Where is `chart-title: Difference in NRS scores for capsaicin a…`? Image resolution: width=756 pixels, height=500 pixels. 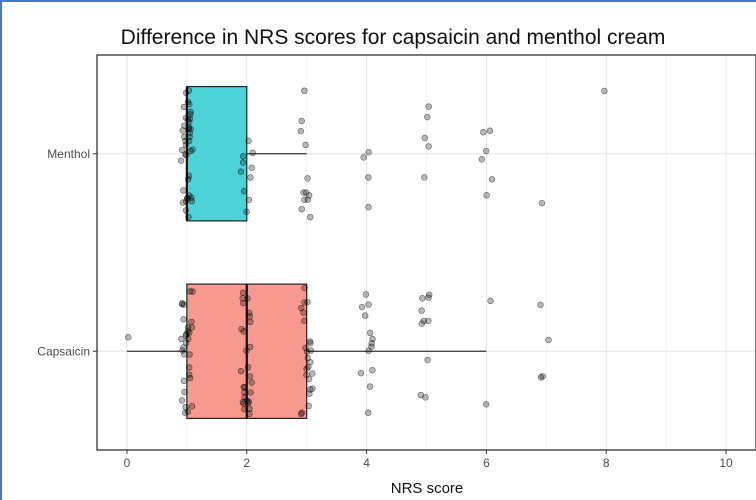 chart-title: Difference in NRS scores for capsaicin a… is located at coordinates (393, 37).